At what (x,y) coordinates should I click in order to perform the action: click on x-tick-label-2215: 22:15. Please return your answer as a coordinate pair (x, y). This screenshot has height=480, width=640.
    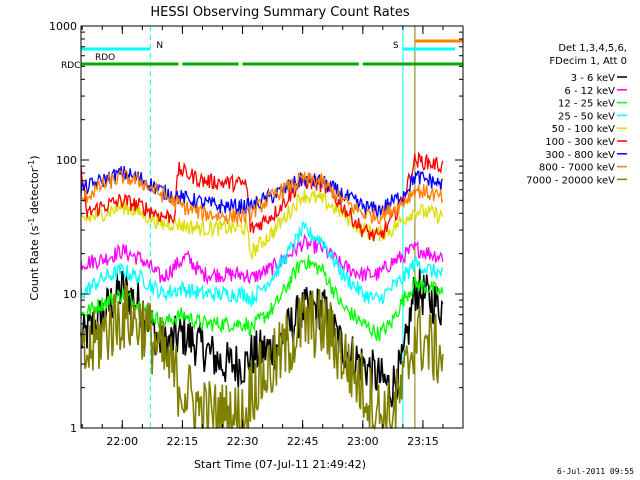
    Looking at the image, I should click on (183, 441).